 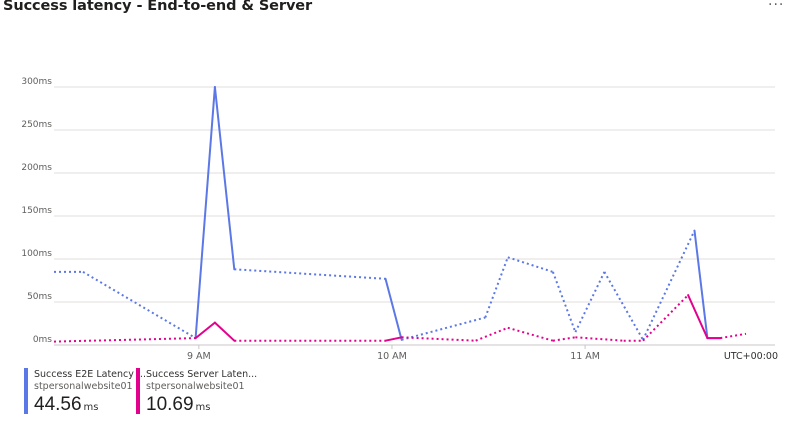 I want to click on timezone-label: UTC+00:00, so click(x=751, y=356).